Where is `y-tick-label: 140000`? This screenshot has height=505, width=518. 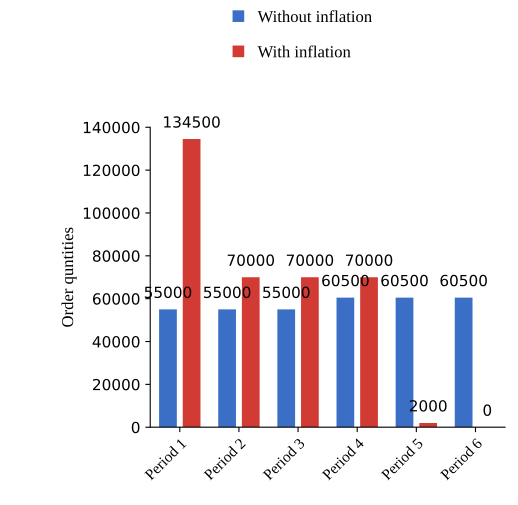 y-tick-label: 140000 is located at coordinates (112, 128).